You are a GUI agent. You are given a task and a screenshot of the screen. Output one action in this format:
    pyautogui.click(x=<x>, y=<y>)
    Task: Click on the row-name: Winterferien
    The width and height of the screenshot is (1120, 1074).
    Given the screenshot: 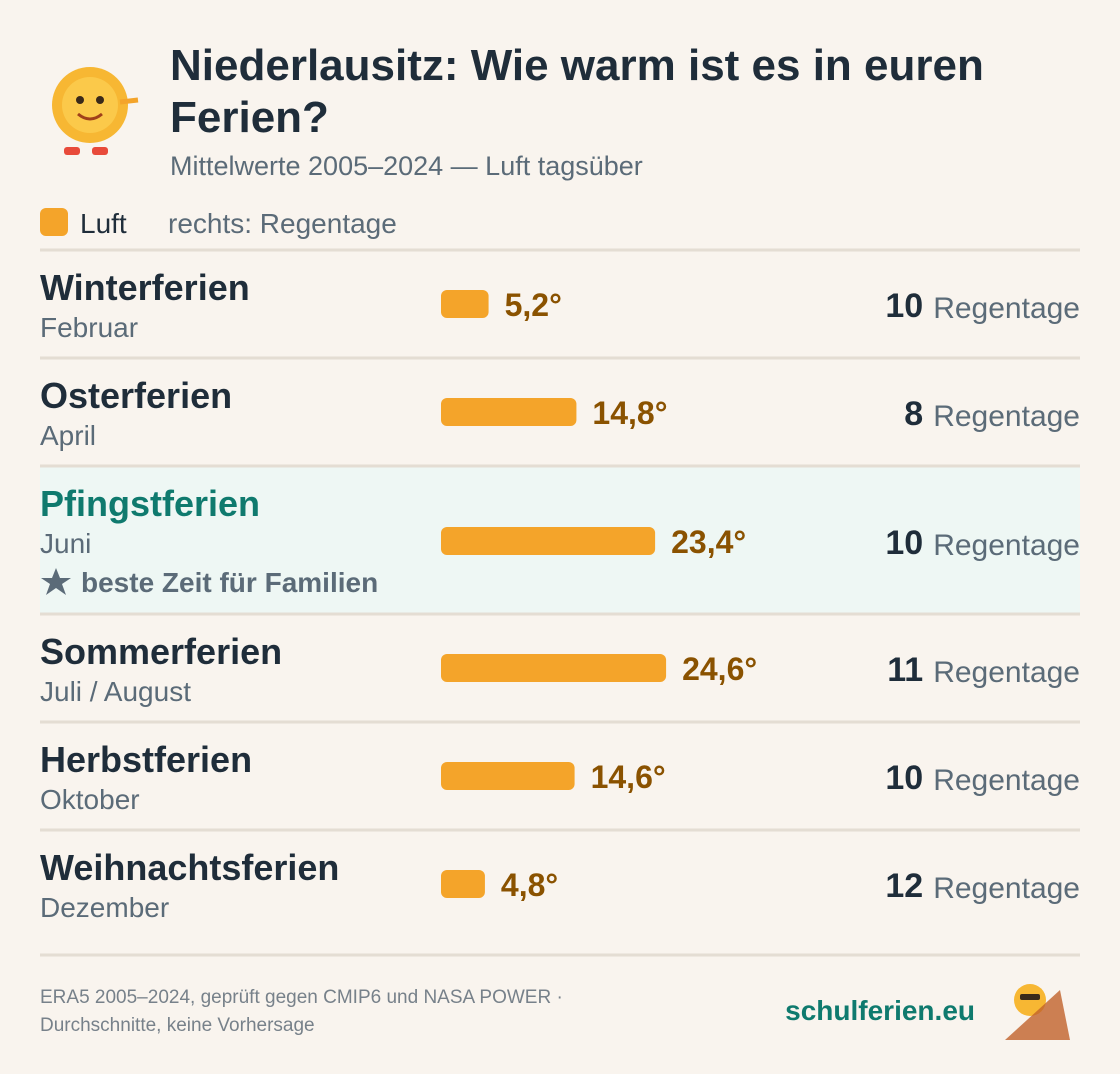 What is the action you would take?
    pyautogui.click(x=145, y=287)
    